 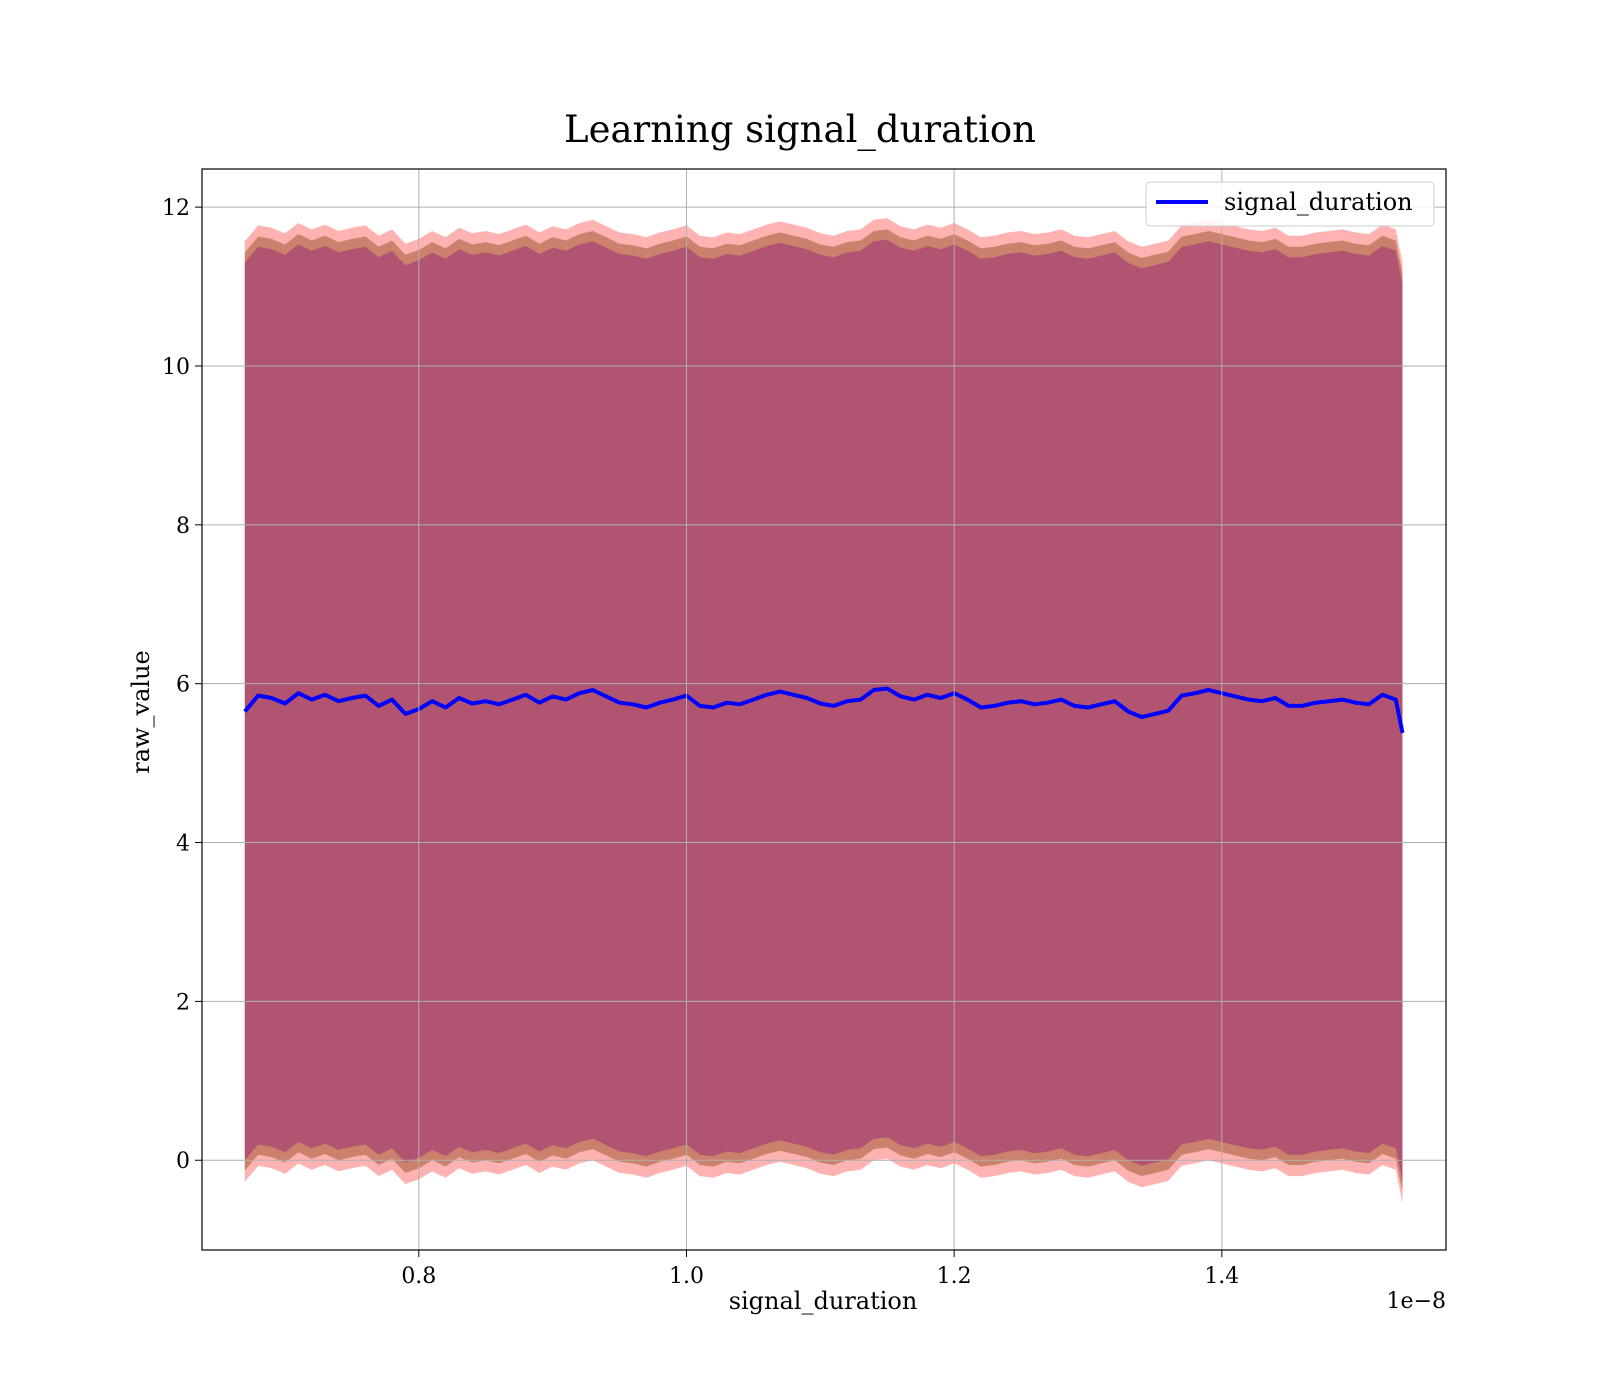 I want to click on x-tick-label: 1.2, so click(x=954, y=1276).